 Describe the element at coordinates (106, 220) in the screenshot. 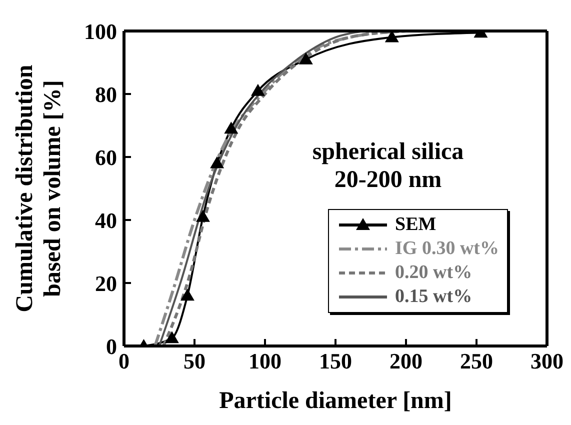

I see `y-tick-label: 40` at that location.